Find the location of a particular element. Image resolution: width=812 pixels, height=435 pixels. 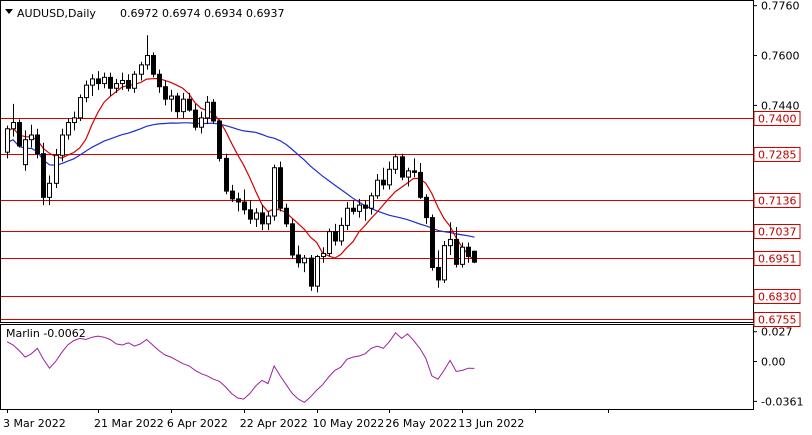

time-axis-label: 6 Apr 2022 is located at coordinates (197, 423).